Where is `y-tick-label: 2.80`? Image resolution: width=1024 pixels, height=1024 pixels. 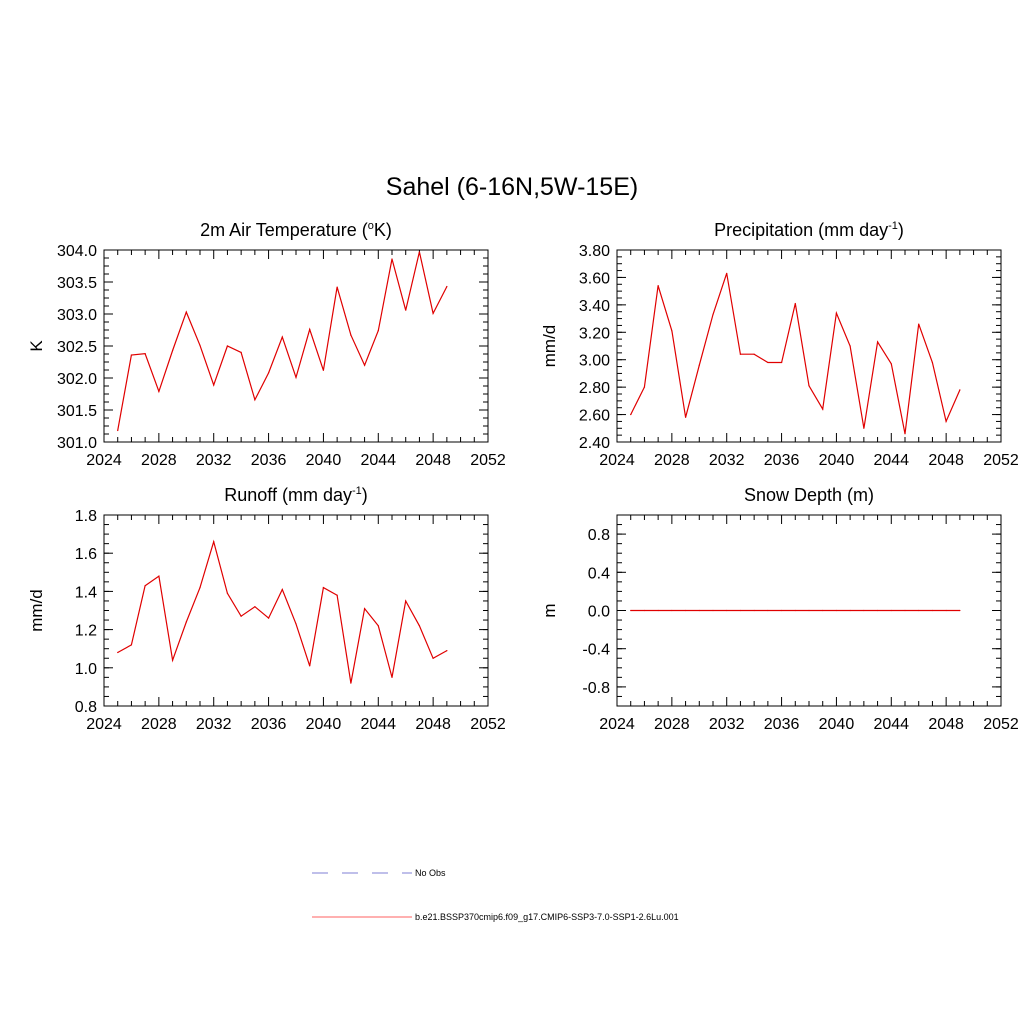 y-tick-label: 2.80 is located at coordinates (594, 388).